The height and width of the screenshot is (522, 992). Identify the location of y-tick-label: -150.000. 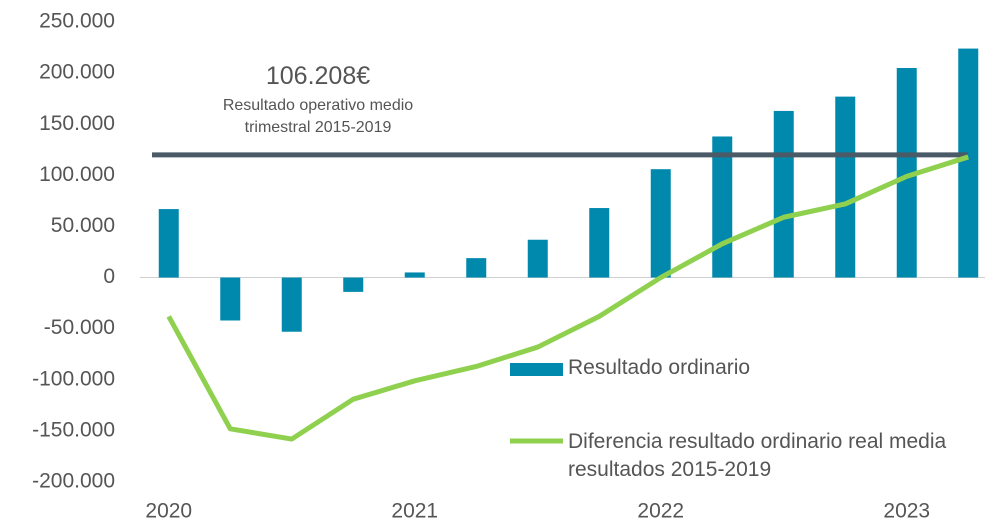
(73, 429).